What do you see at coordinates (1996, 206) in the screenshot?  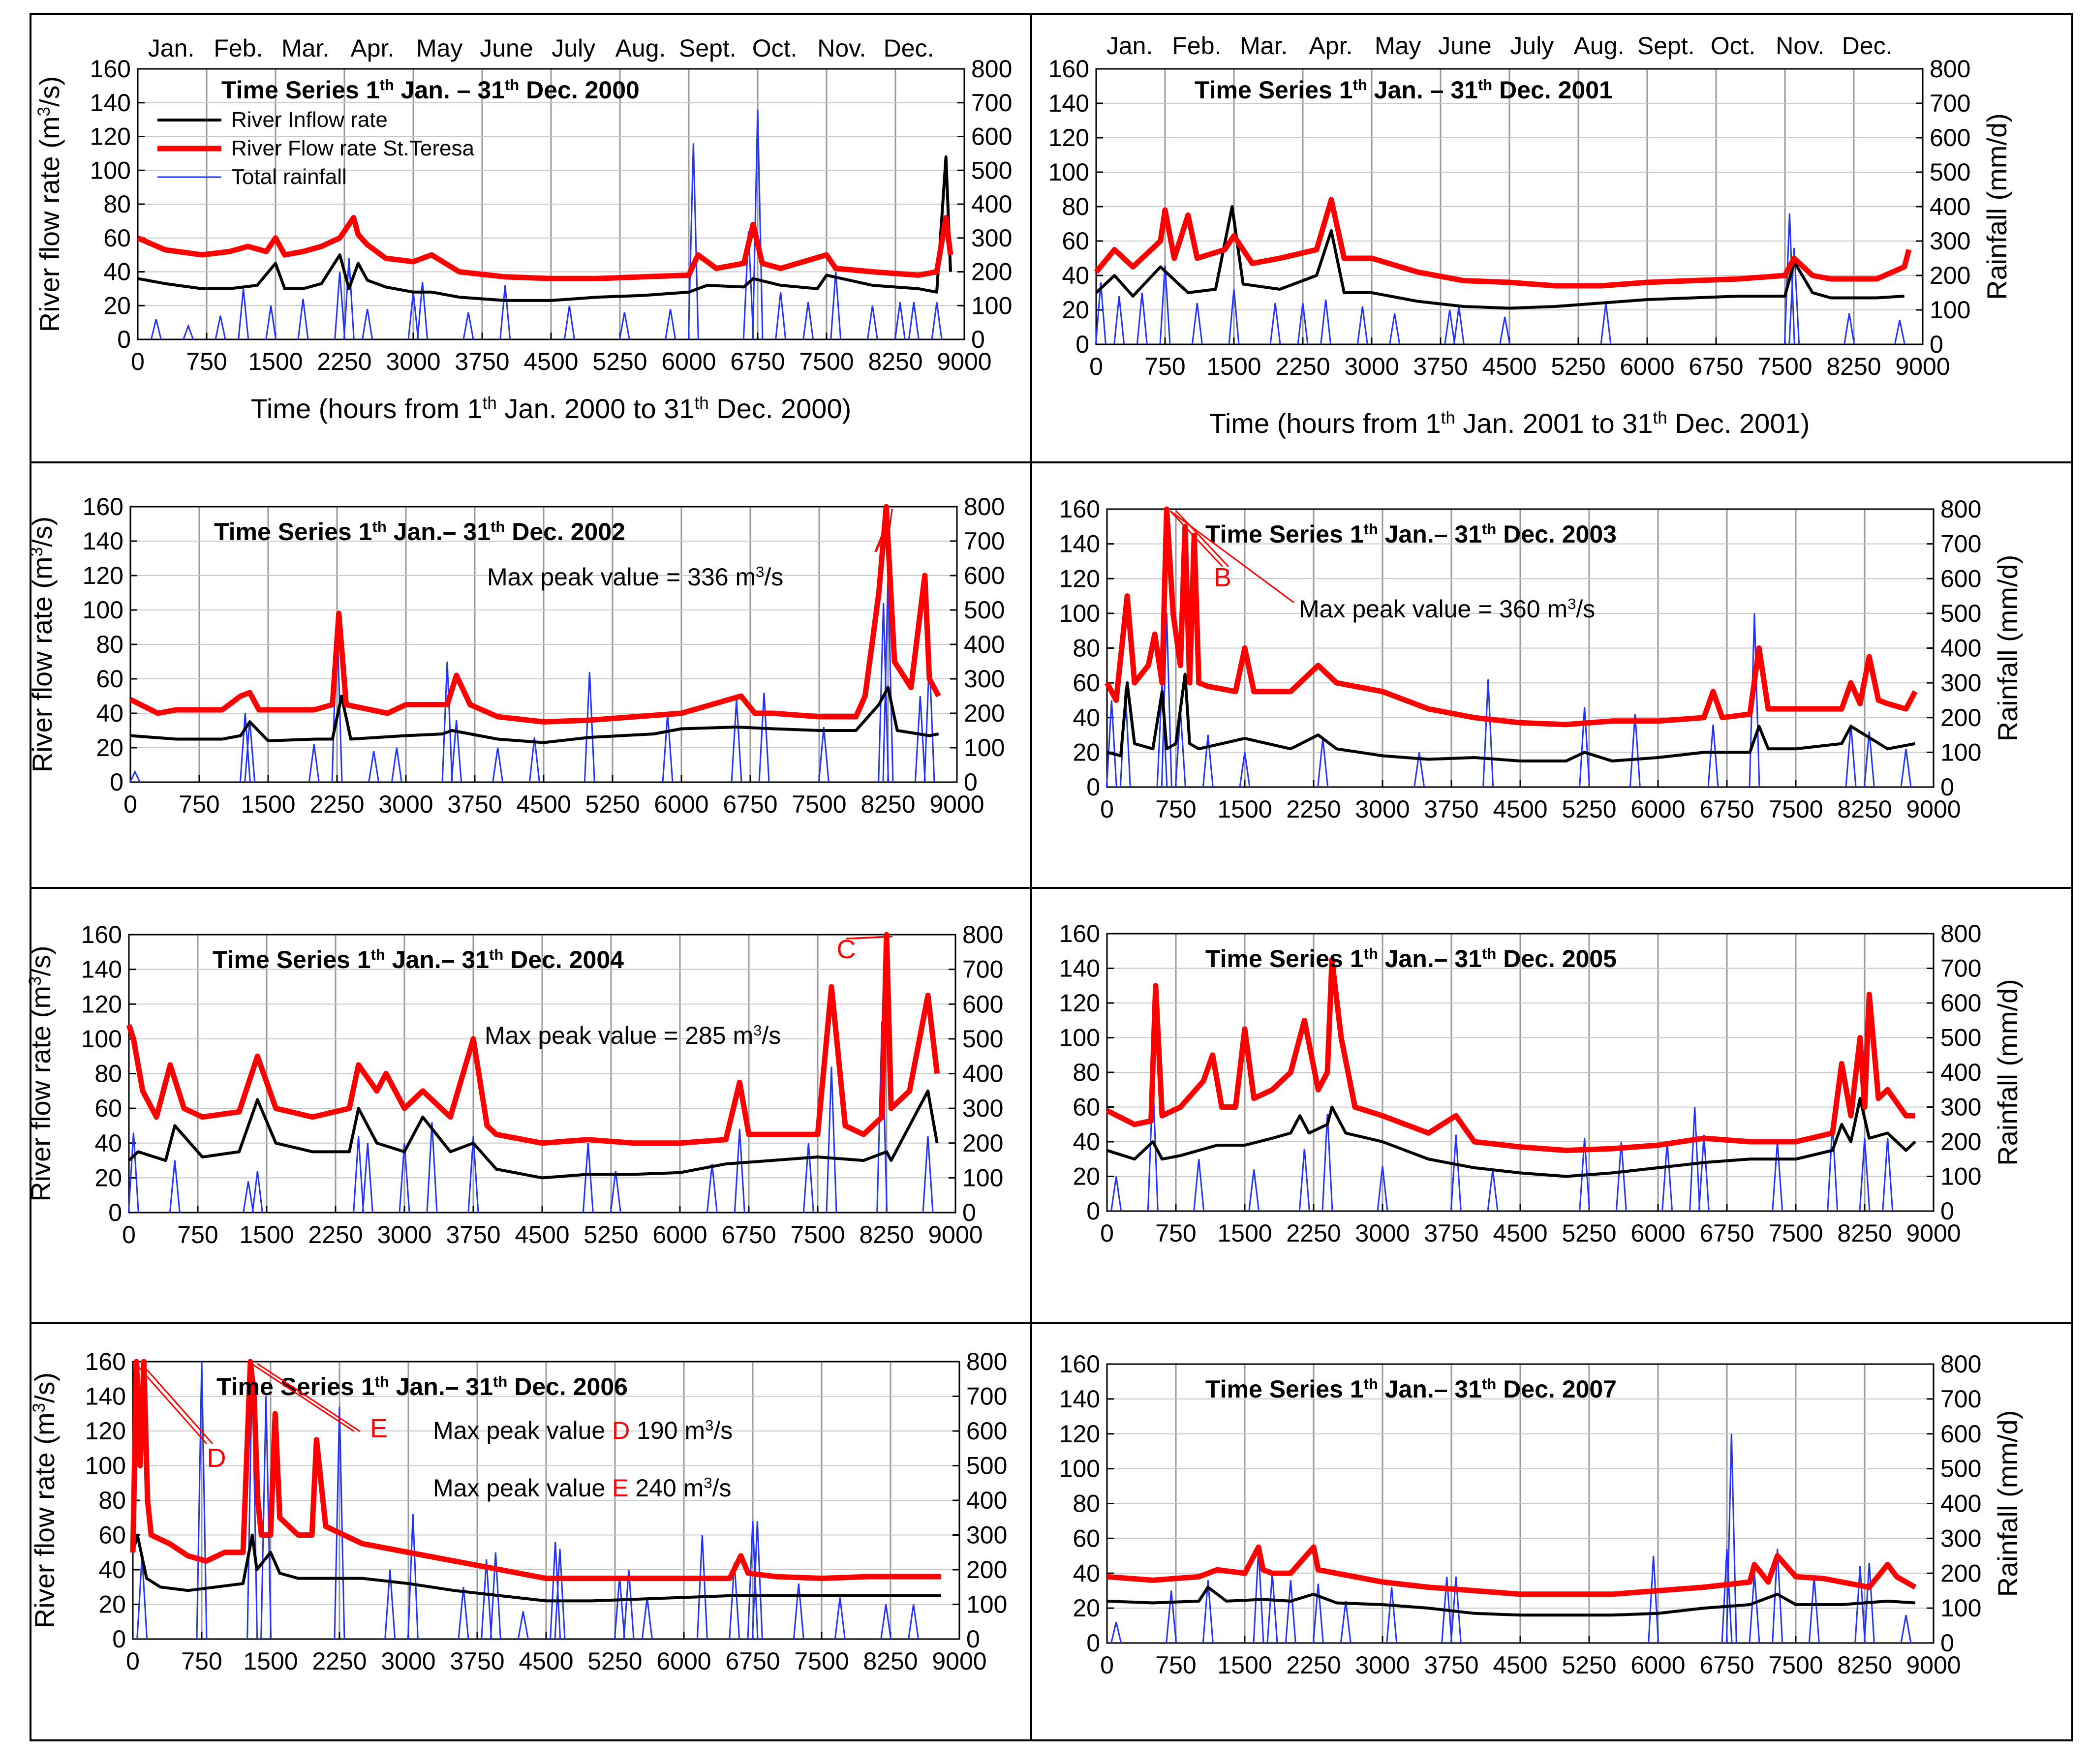 I see `y2-axis-title: Rainfall (mm/d)` at bounding box center [1996, 206].